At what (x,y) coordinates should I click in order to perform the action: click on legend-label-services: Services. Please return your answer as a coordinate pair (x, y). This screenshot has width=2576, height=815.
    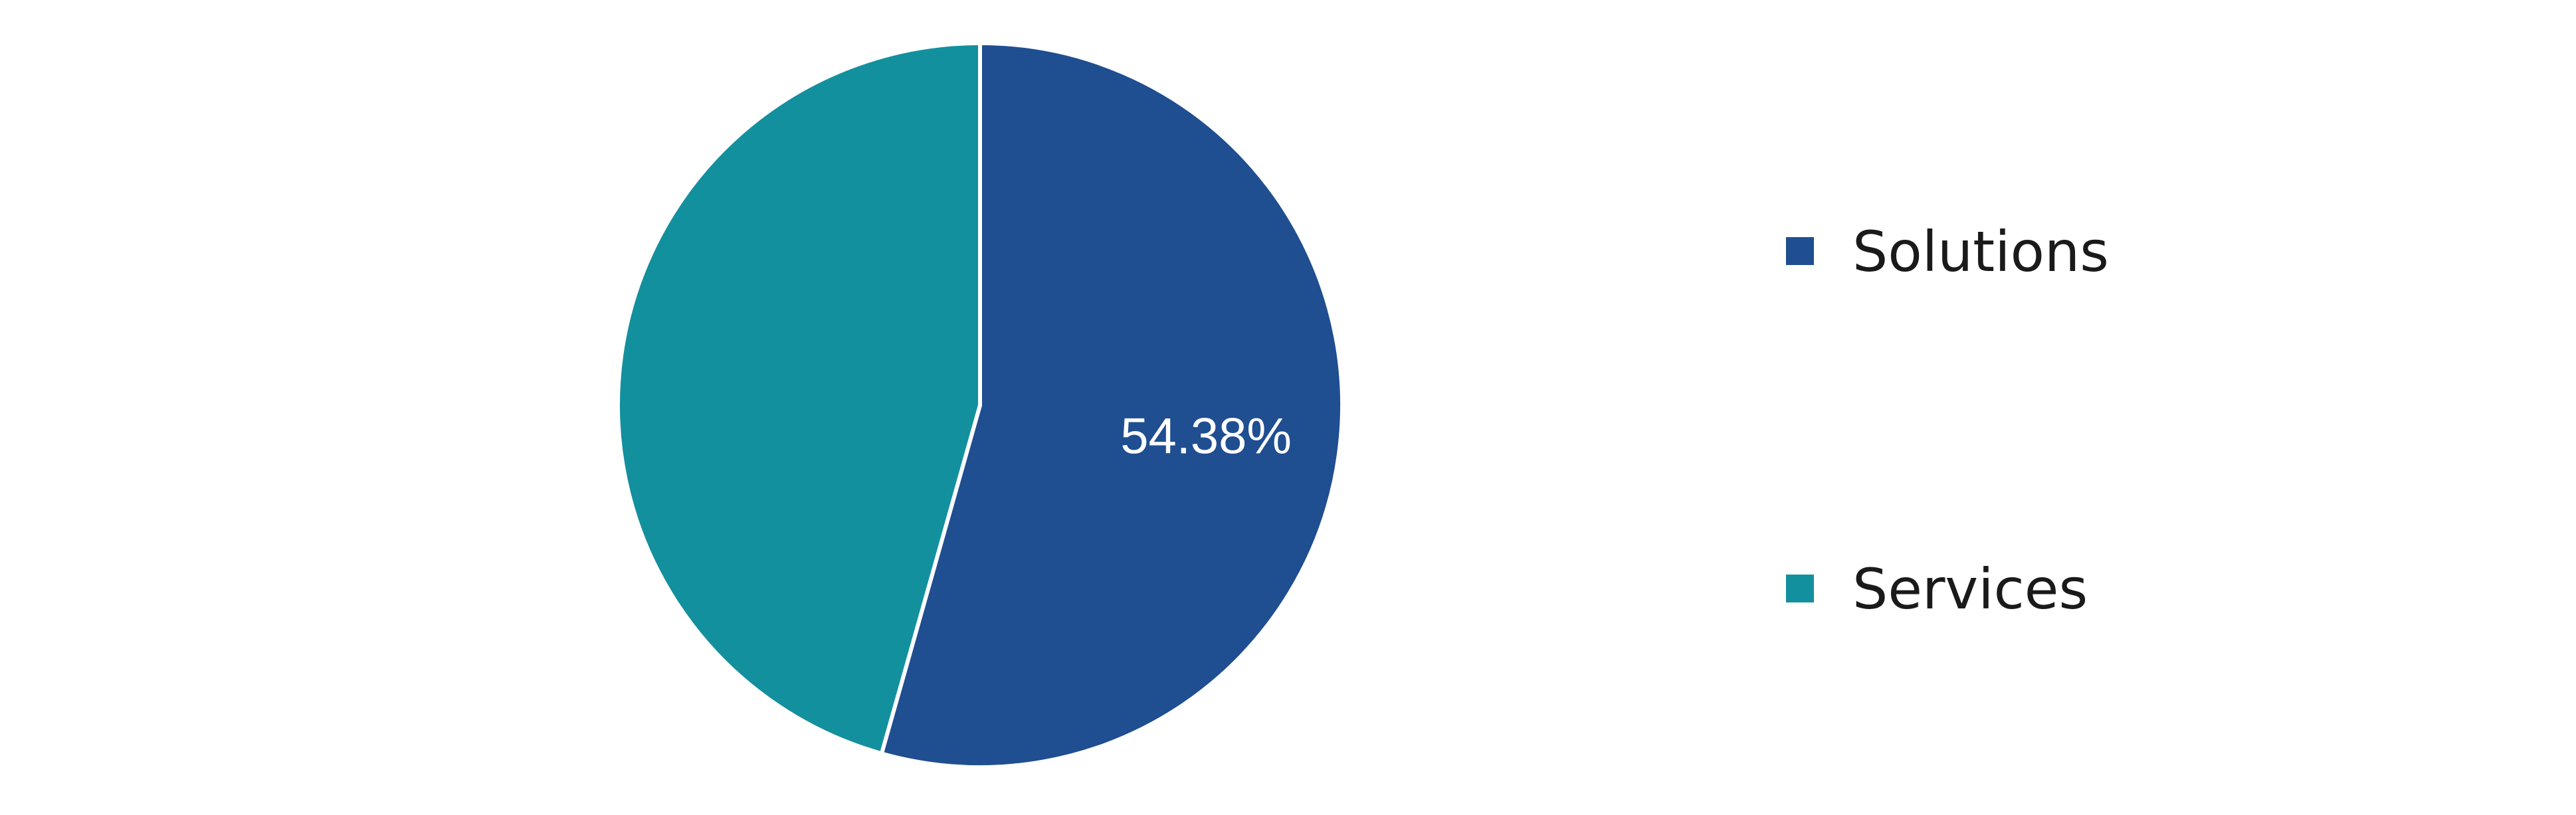
    Looking at the image, I should click on (1970, 589).